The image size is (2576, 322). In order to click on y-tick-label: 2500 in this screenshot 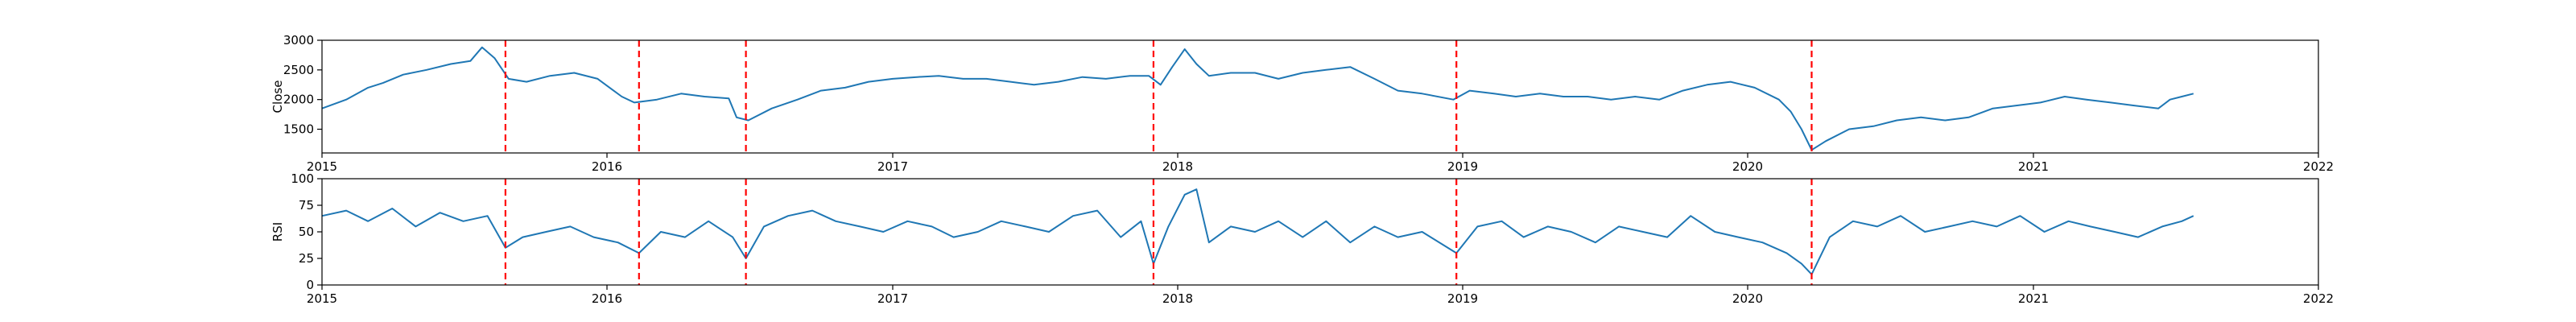, I will do `click(298, 70)`.